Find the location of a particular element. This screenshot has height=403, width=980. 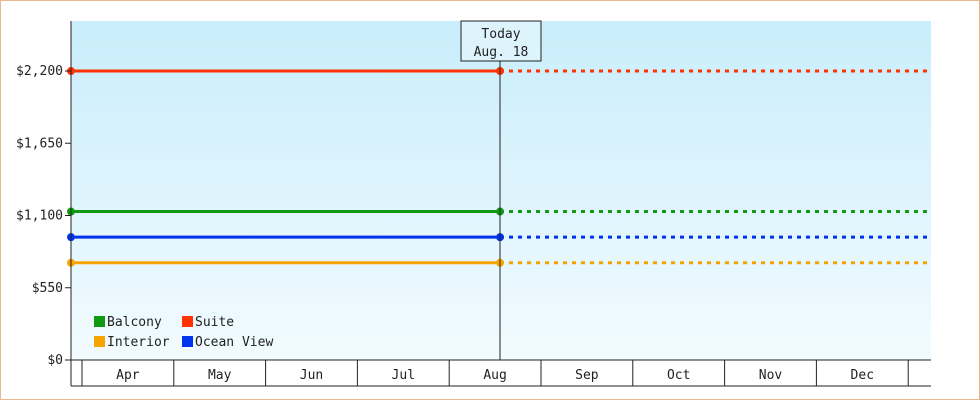

x-tick-label-aug: Aug is located at coordinates (494, 375).